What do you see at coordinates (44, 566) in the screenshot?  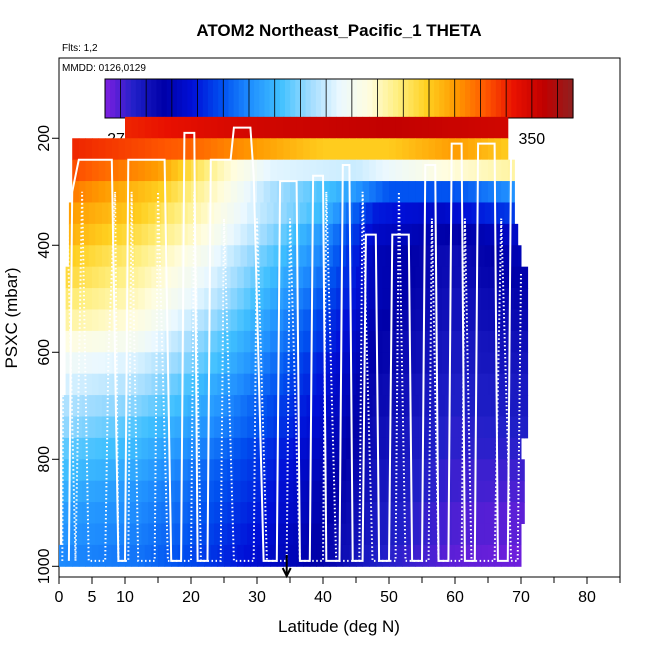 I see `y-tick-label: 1000` at bounding box center [44, 566].